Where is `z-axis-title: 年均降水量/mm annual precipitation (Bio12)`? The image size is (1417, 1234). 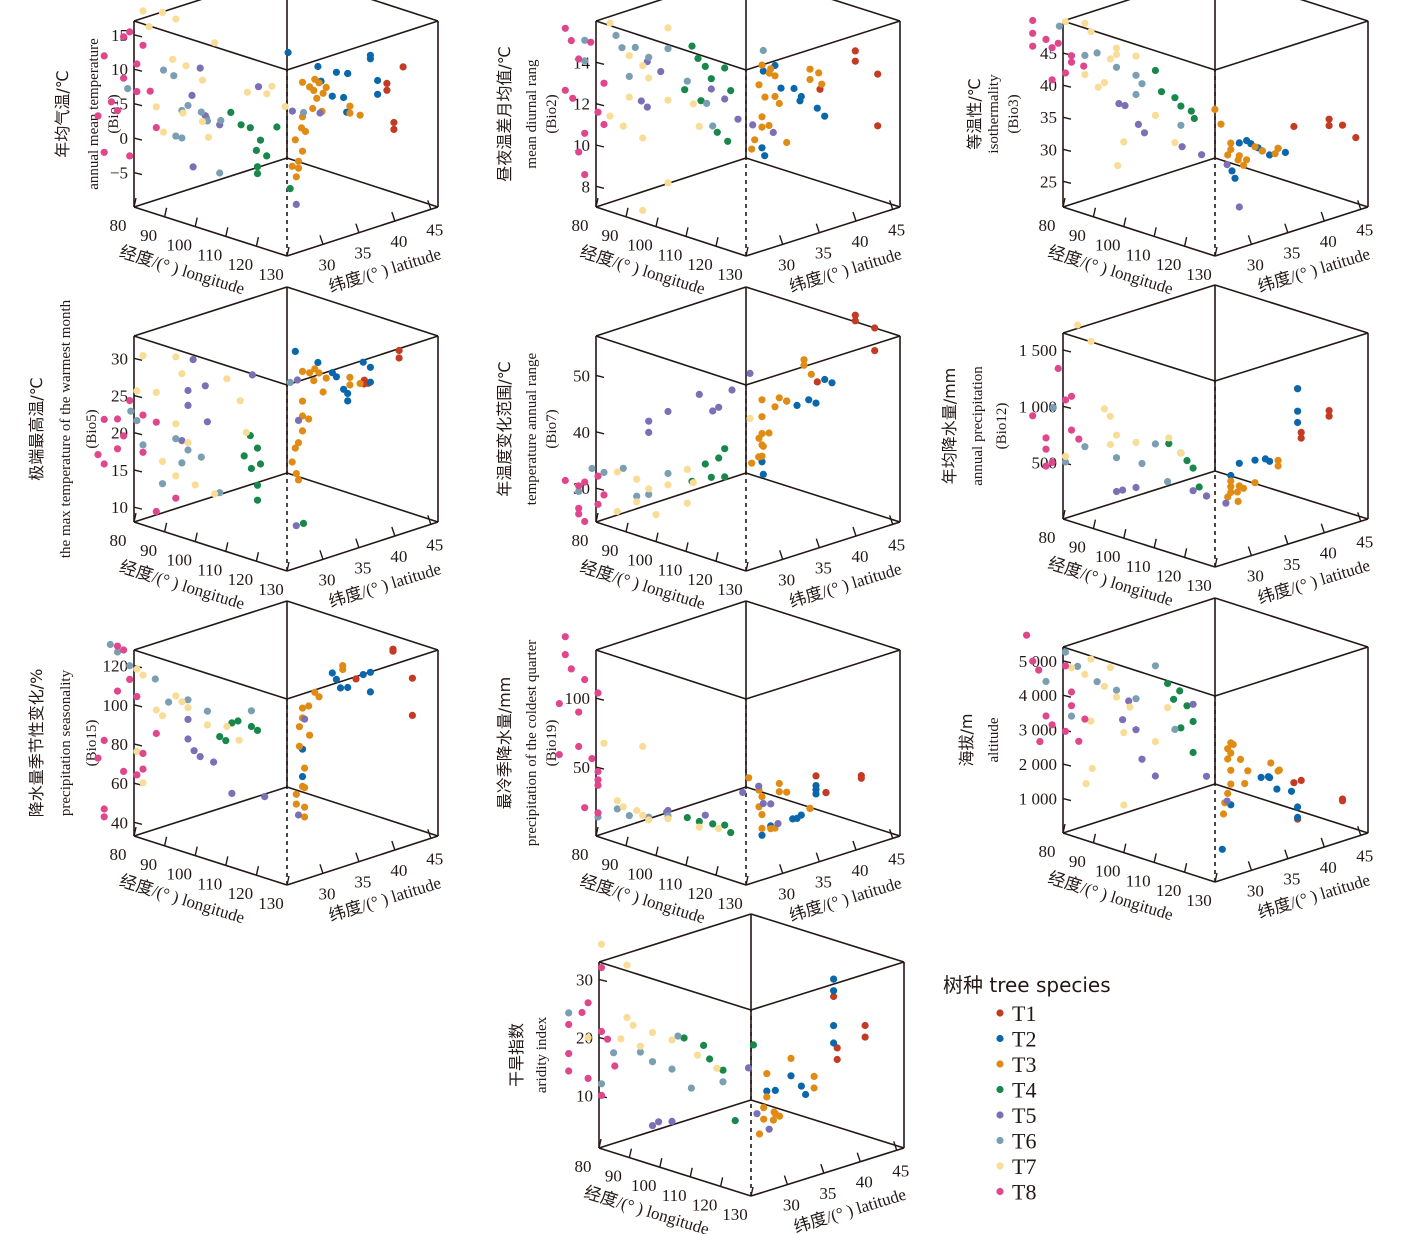 z-axis-title: 年均降水量/mm annual precipitation (Bio12) is located at coordinates (975, 426).